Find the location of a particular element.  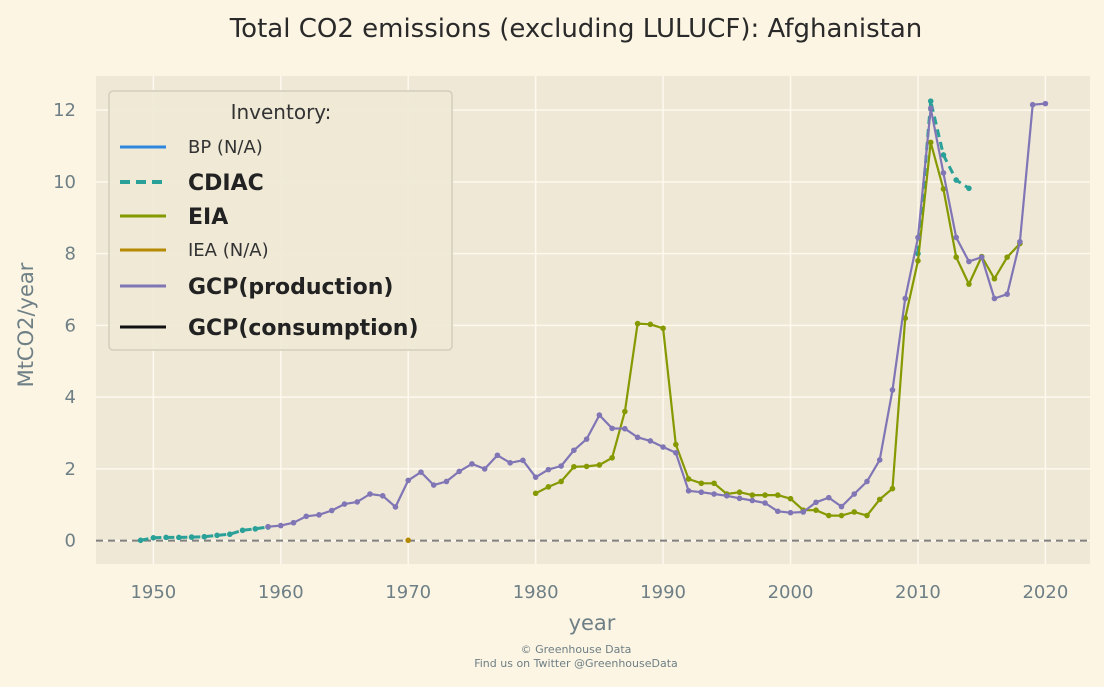

legend-label: BP (N/A) is located at coordinates (225, 147).